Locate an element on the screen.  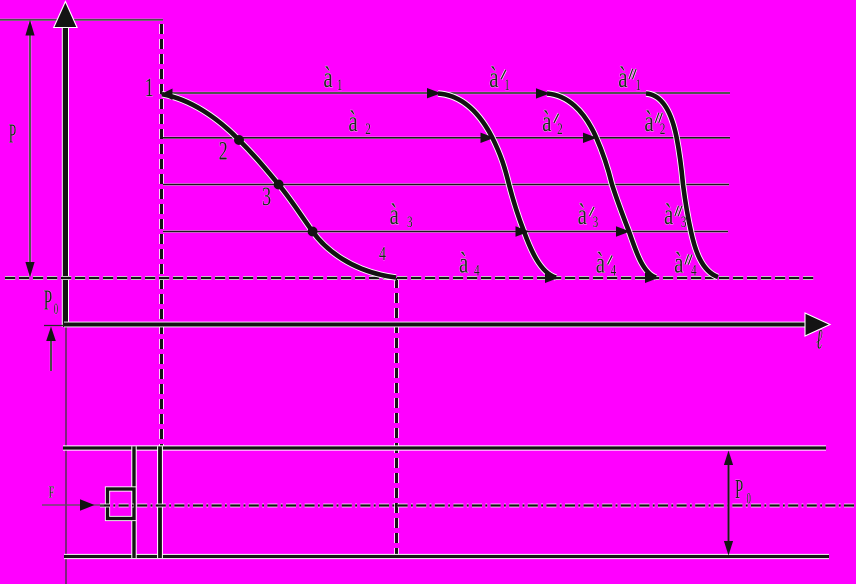
svg-text: ℓ is located at coordinates (819, 339).